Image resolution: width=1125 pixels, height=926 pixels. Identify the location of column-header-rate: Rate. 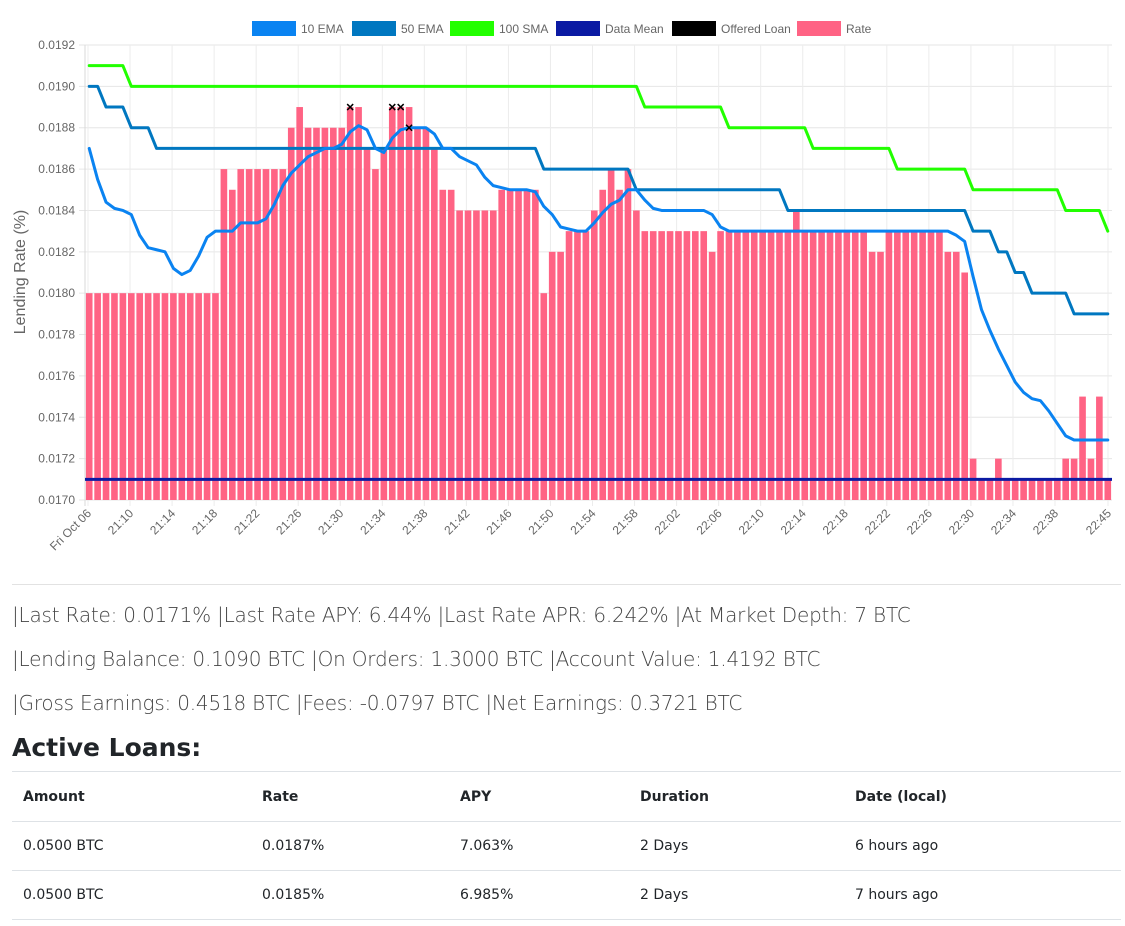
(350, 796).